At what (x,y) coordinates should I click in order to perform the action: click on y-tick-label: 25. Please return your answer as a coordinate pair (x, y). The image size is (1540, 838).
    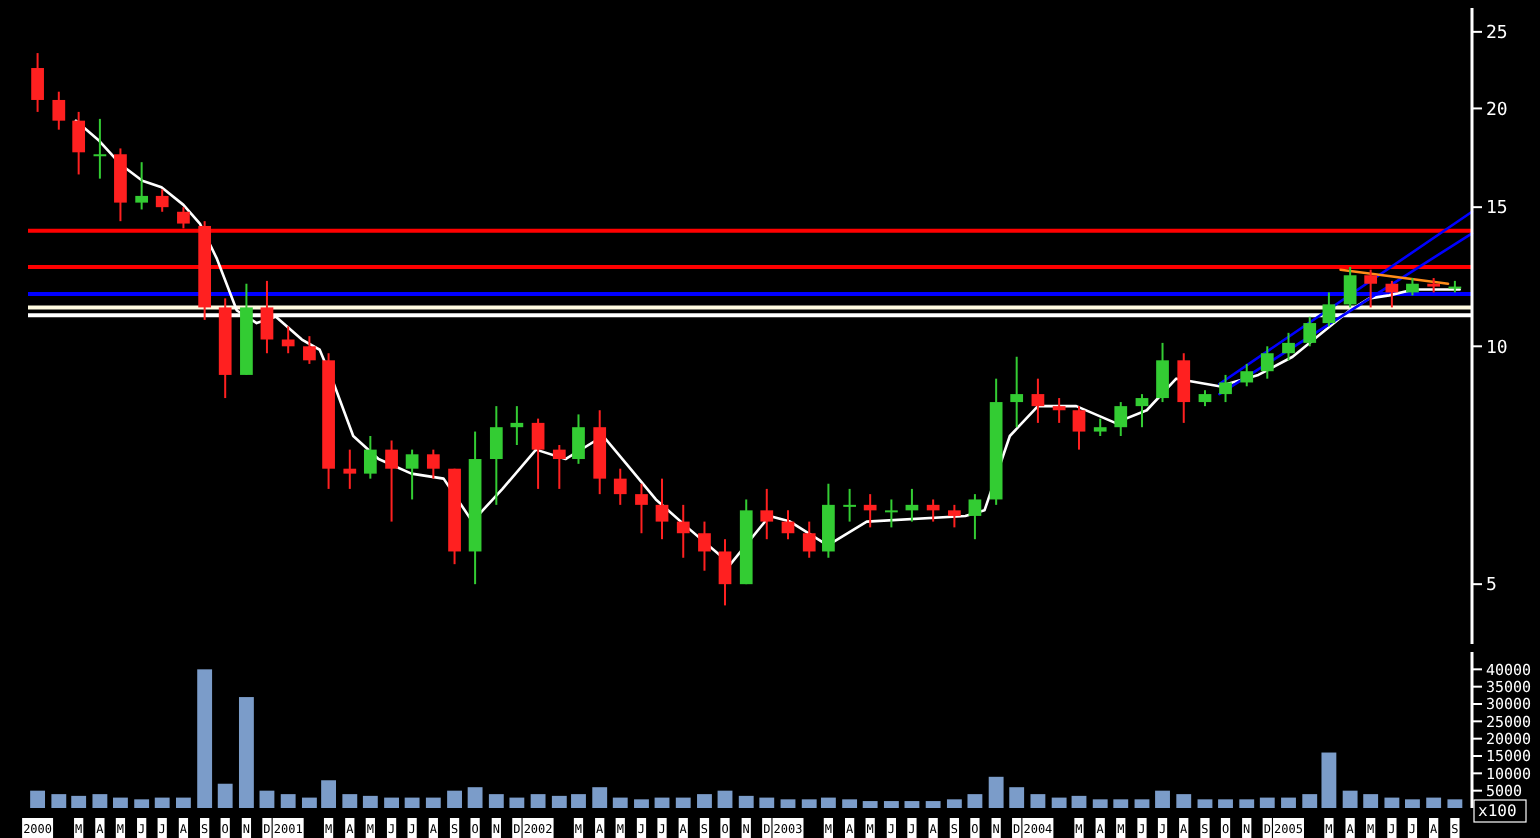
    Looking at the image, I should click on (1497, 34).